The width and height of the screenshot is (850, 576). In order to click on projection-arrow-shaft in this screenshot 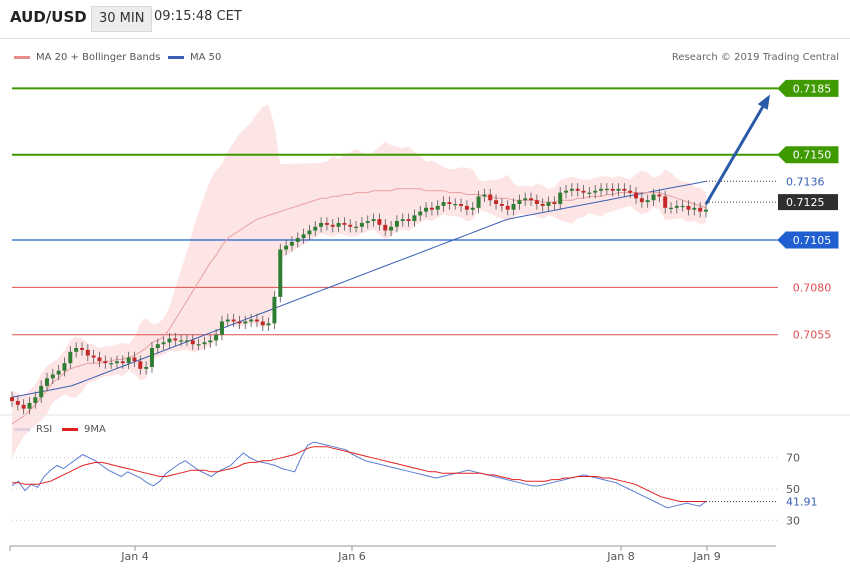, I will do `click(737, 151)`.